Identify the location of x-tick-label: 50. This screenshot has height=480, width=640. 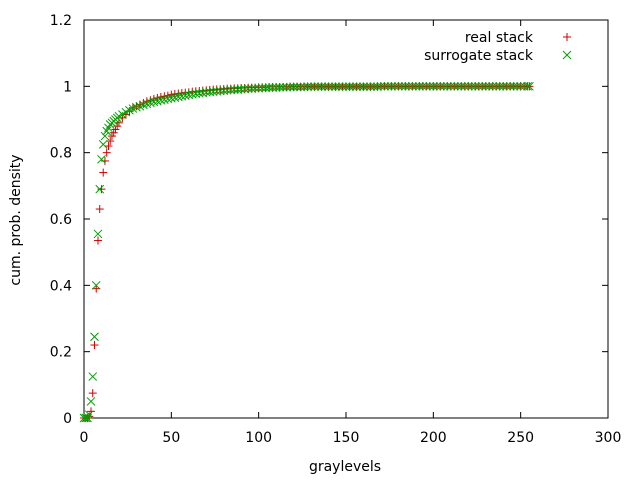
(171, 438).